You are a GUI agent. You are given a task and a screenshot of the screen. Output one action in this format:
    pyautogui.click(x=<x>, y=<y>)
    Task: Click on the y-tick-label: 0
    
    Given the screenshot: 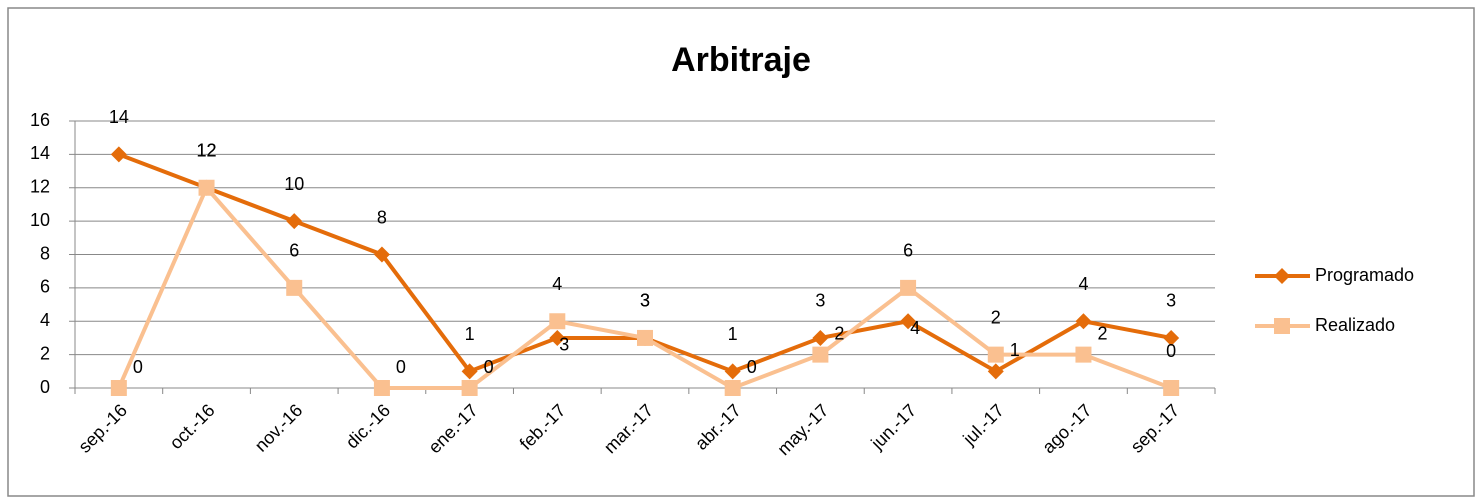 What is the action you would take?
    pyautogui.click(x=45, y=387)
    